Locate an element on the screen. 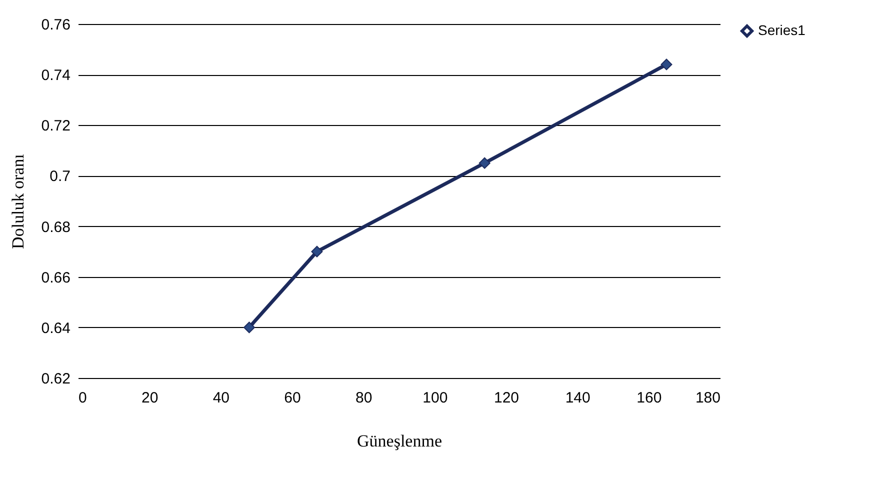  x-tick-label: 20 is located at coordinates (149, 398).